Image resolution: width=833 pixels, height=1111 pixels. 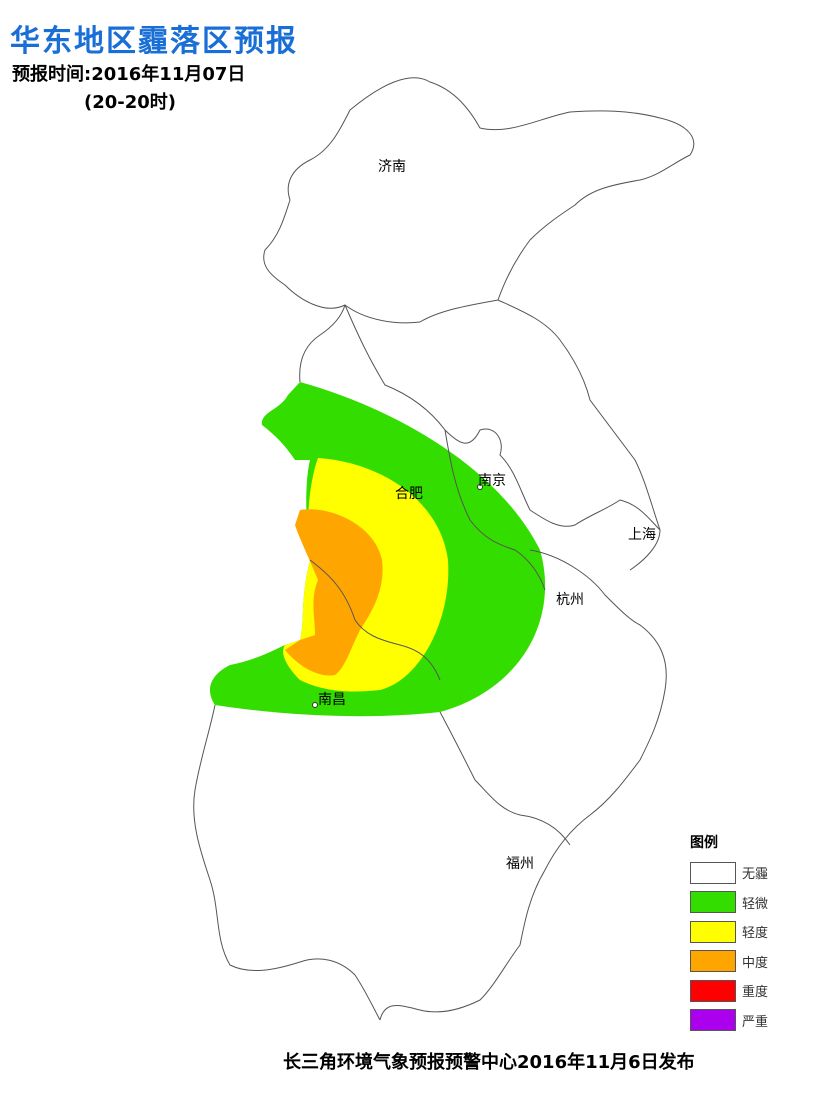 What do you see at coordinates (755, 963) in the screenshot?
I see `legend-label: 中度` at bounding box center [755, 963].